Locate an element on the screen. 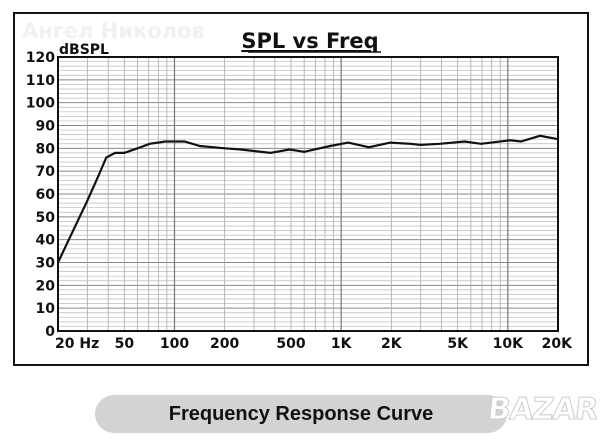  y-tick-label: 70 is located at coordinates (46, 172).